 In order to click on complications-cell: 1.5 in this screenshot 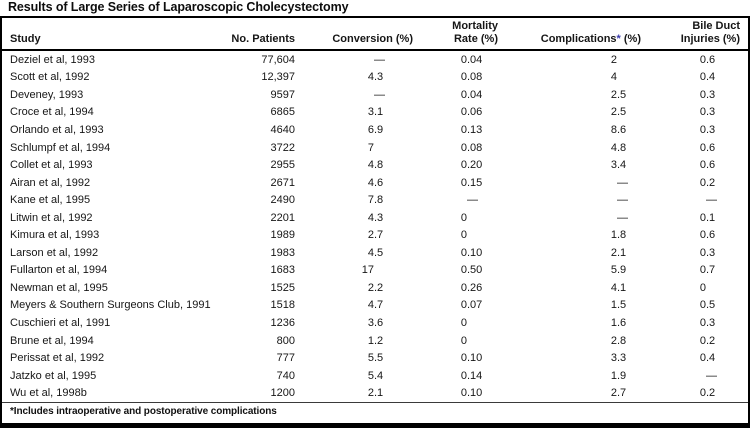, I will do `click(571, 305)`.